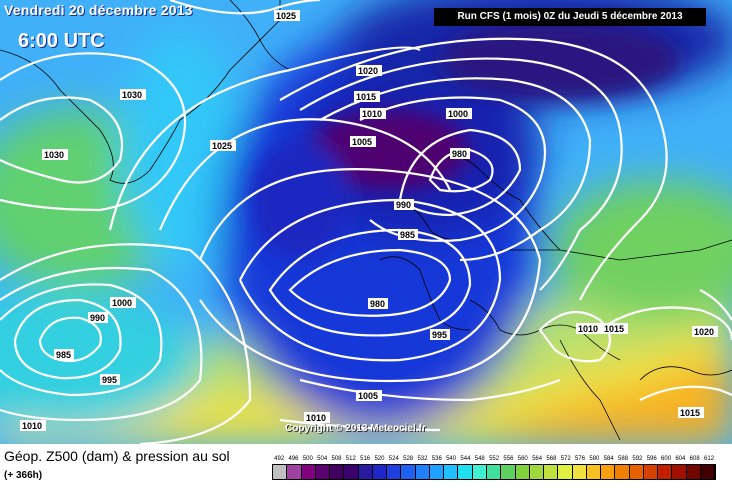 The height and width of the screenshot is (488, 732). What do you see at coordinates (408, 459) in the screenshot?
I see `scale-tick-label: 528` at bounding box center [408, 459].